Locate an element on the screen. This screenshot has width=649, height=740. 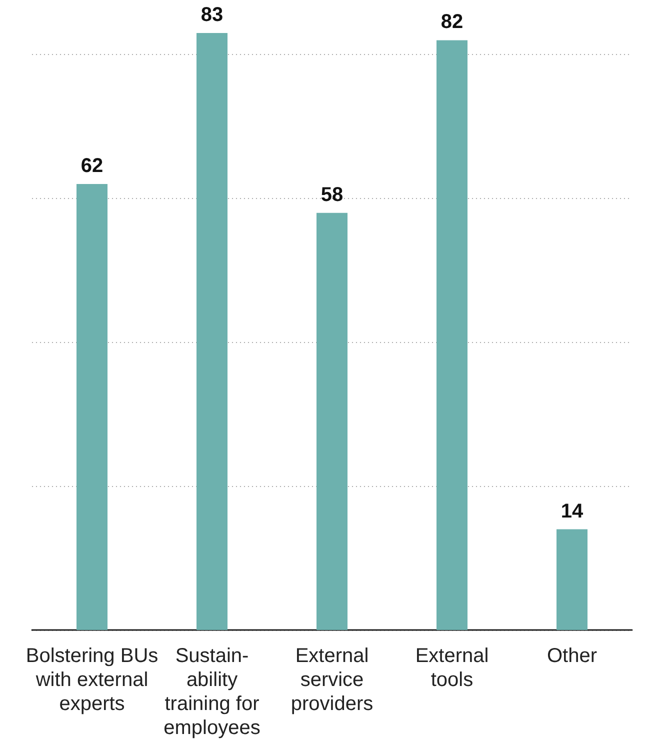
x-tick-label: Sustain- ability training for employees is located at coordinates (212, 692).